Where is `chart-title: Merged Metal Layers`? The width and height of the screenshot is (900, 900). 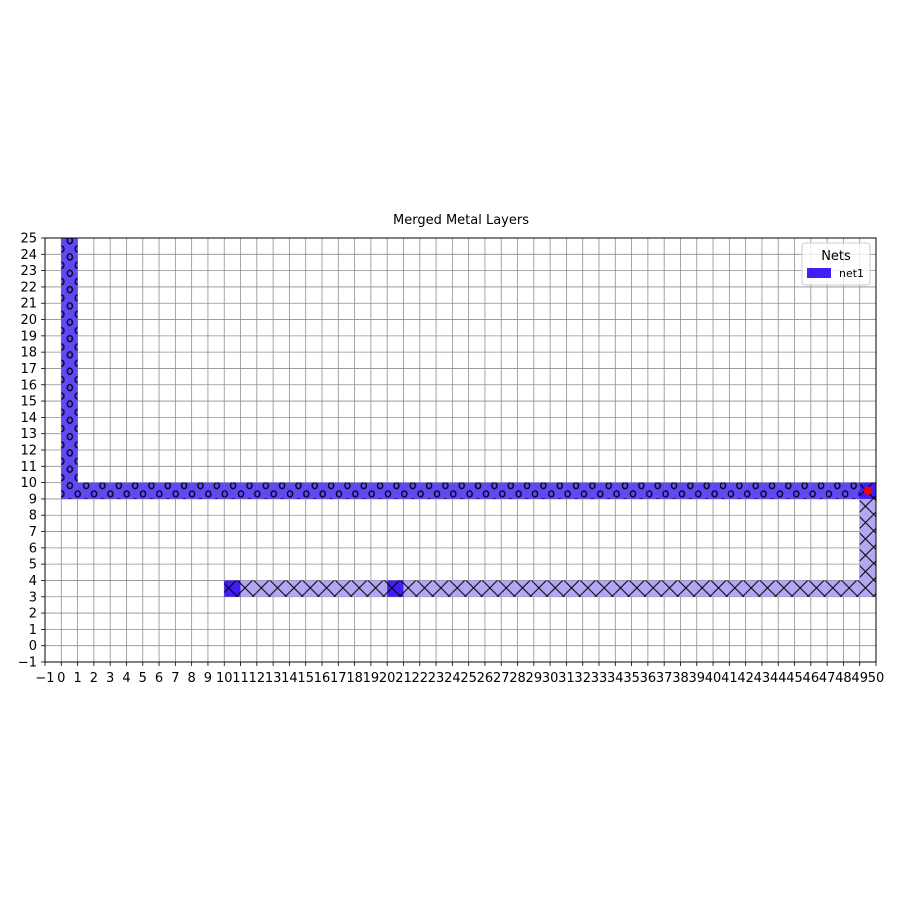
chart-title: Merged Metal Layers is located at coordinates (461, 220).